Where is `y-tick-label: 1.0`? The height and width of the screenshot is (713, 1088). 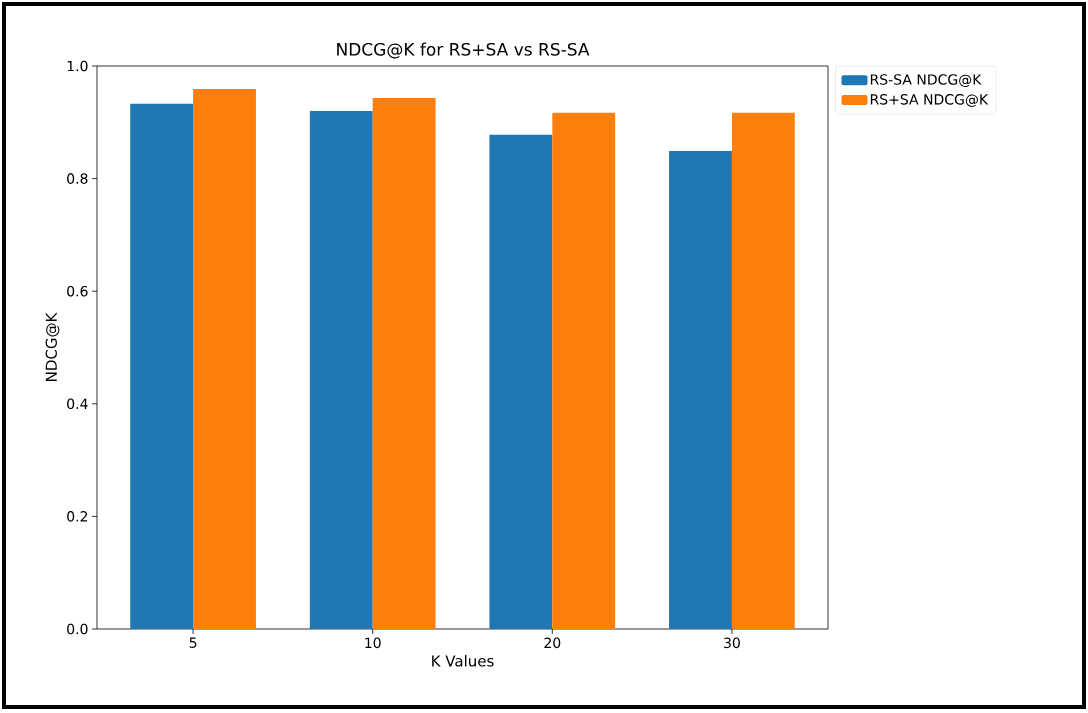 y-tick-label: 1.0 is located at coordinates (77, 66).